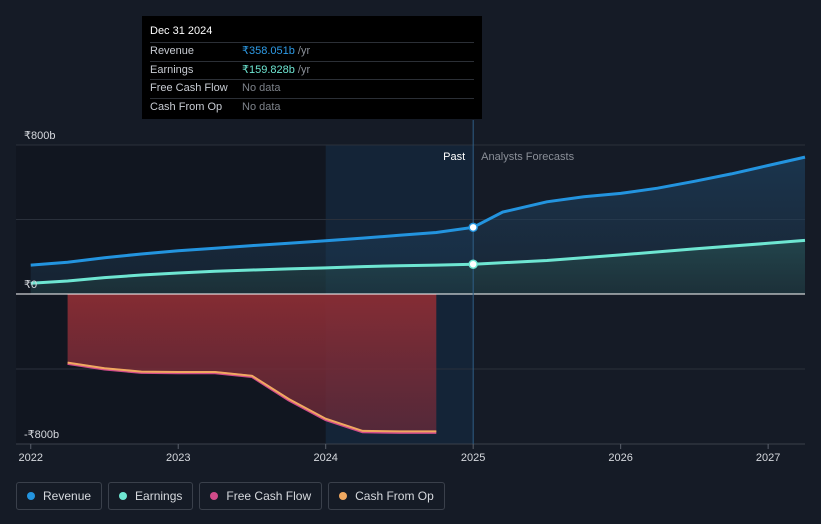  Describe the element at coordinates (189, 88) in the screenshot. I see `tooltip-label: Free Cash Flow` at that location.